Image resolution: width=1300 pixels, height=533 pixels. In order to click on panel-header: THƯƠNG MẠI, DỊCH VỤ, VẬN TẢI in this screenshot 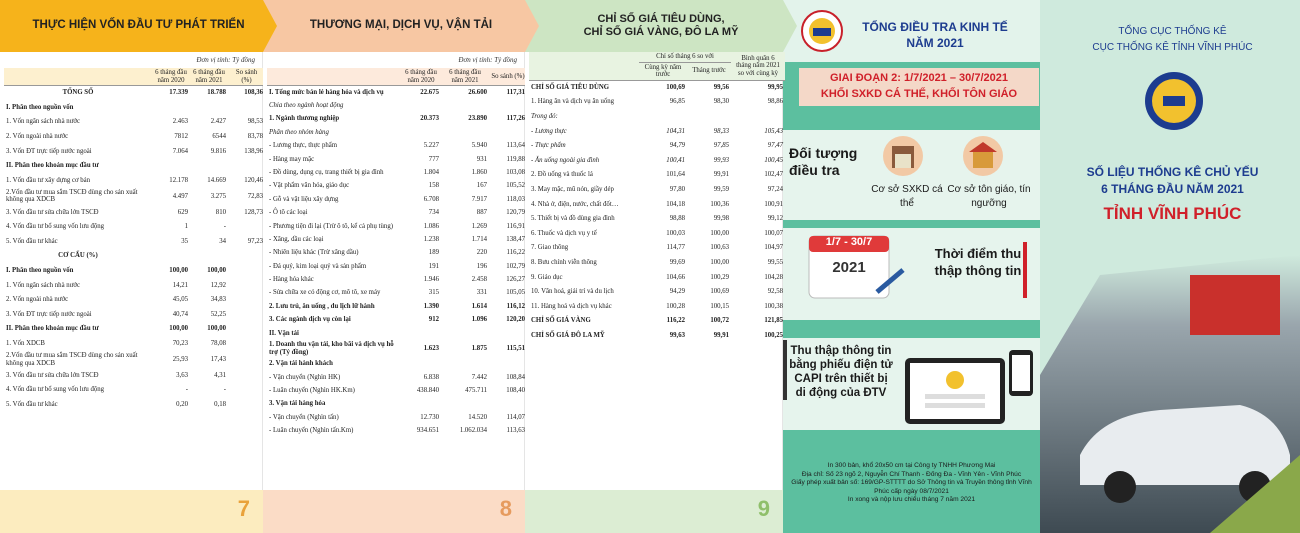, I will do `click(401, 26)`.